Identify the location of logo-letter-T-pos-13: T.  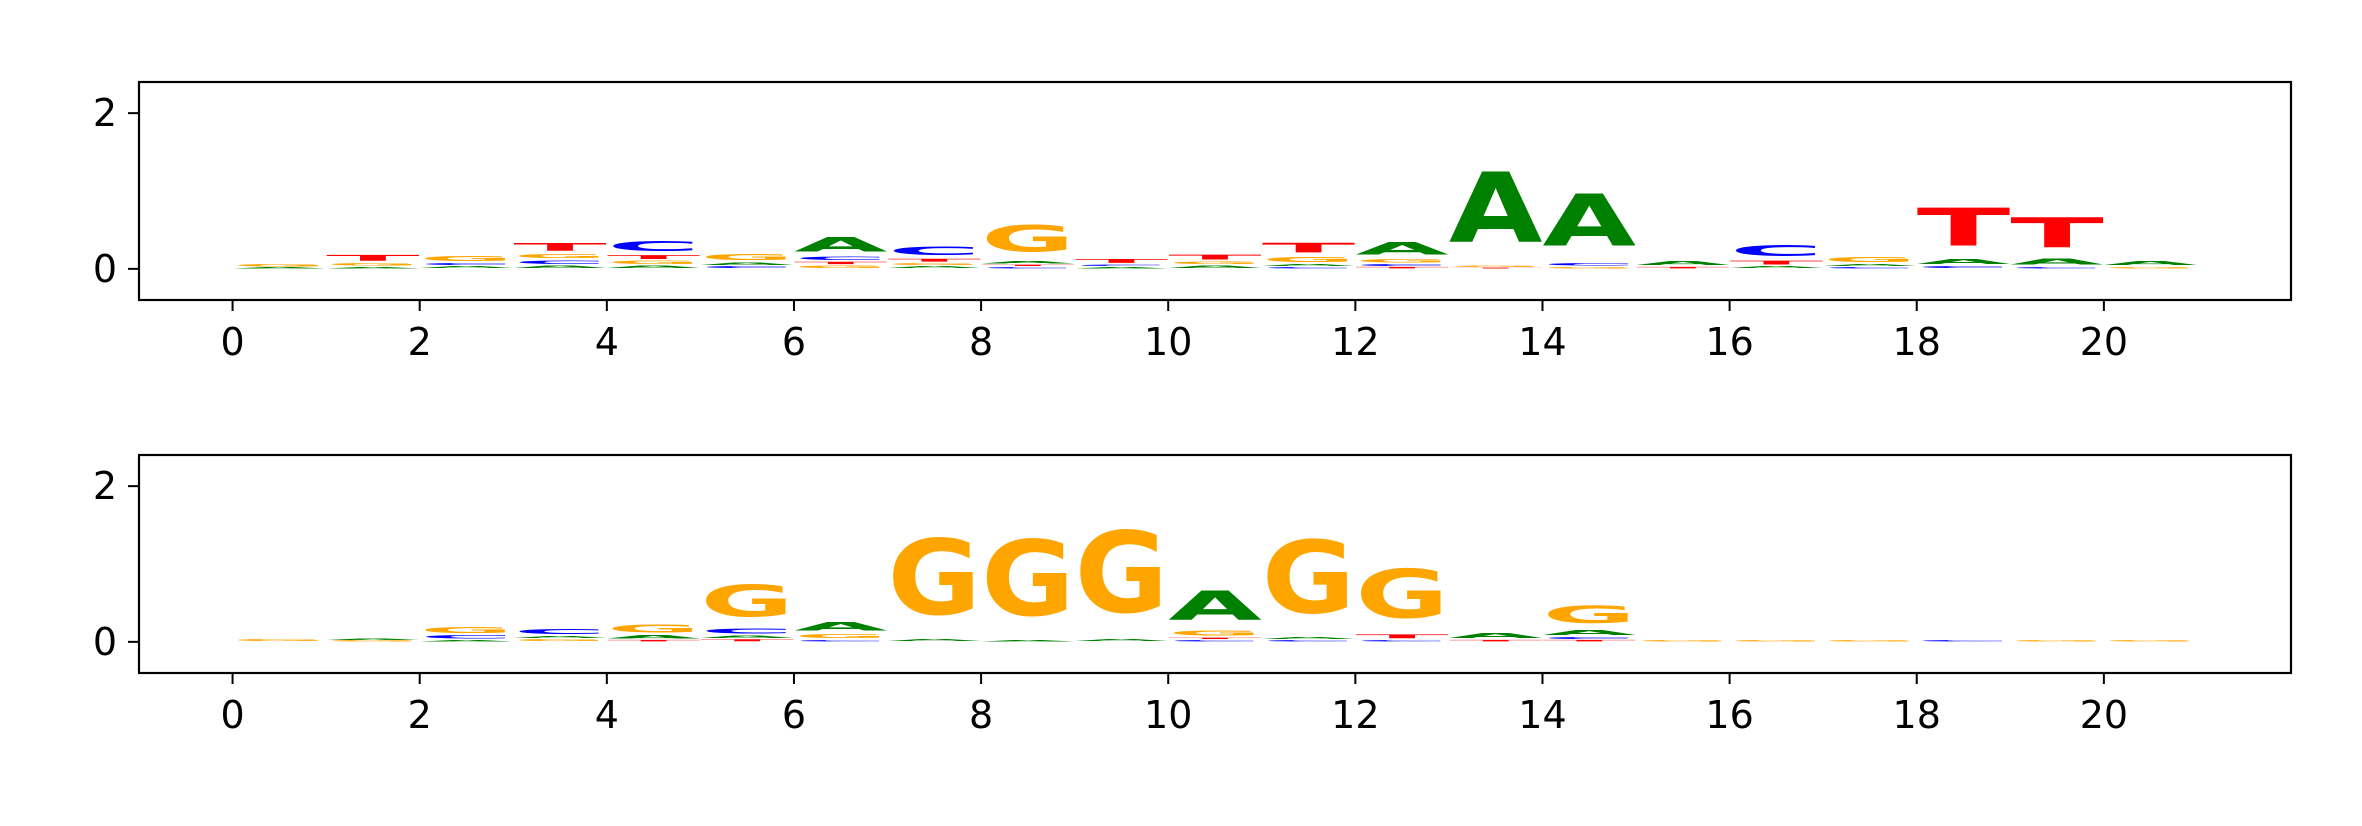
(1496, 268).